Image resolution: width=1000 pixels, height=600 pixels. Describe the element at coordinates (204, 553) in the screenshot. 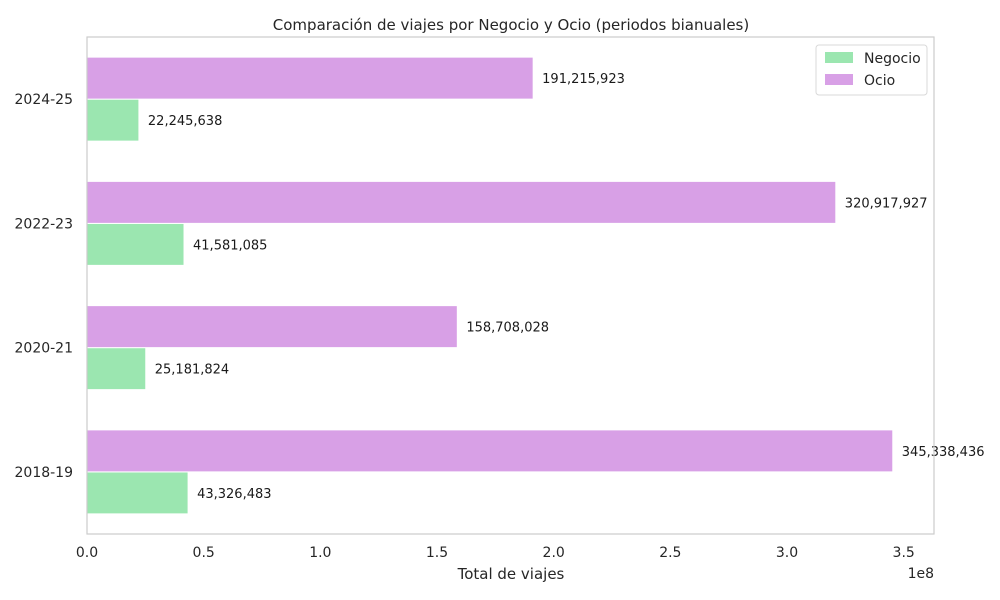

I see `x-tick-label-0.5: 0.5` at that location.